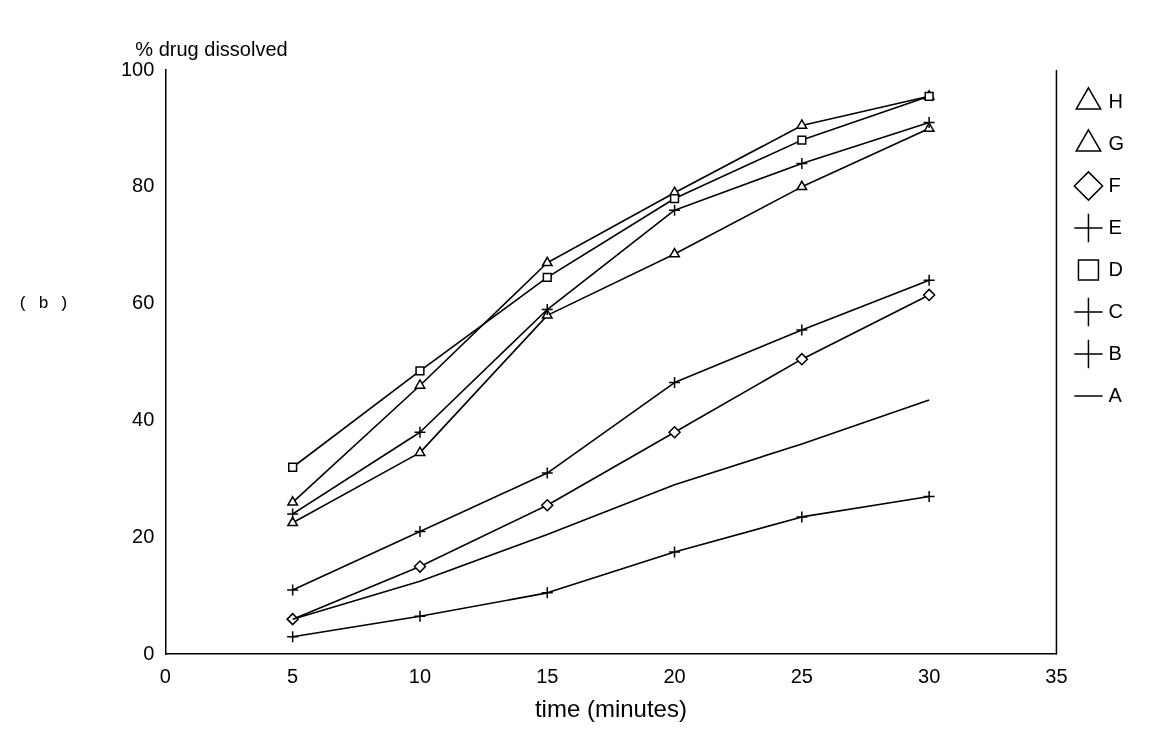 This screenshot has height=747, width=1162. I want to click on legend-label: C, so click(1115, 310).